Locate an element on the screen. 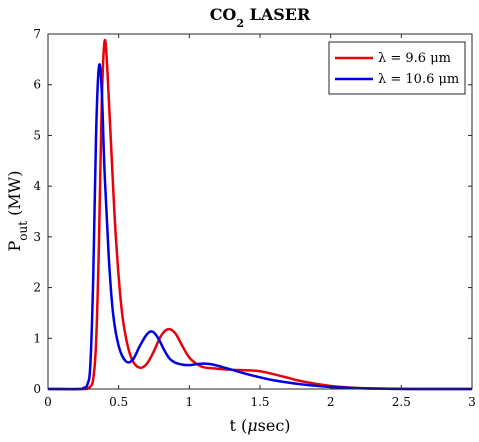  x-tick-label: 1.5 is located at coordinates (259, 402).